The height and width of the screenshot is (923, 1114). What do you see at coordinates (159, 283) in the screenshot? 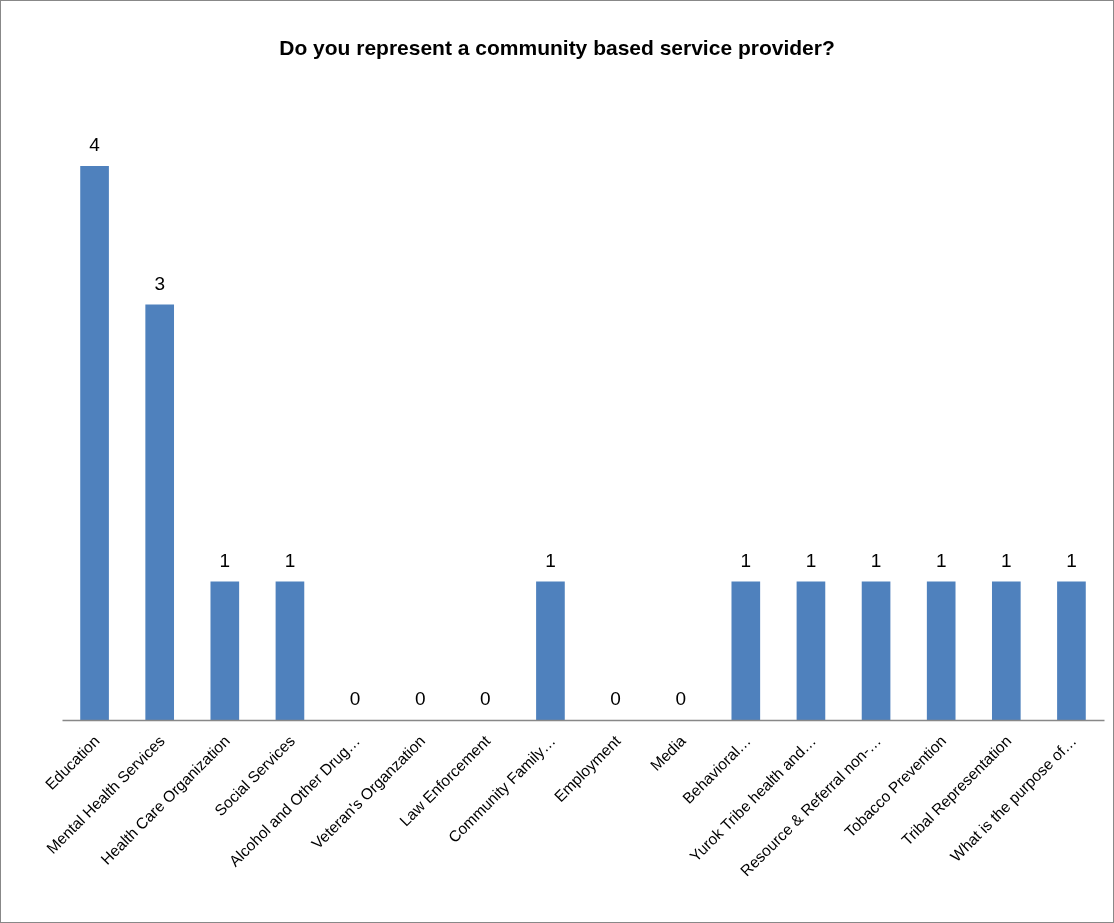
I see `data-label: 3` at bounding box center [159, 283].